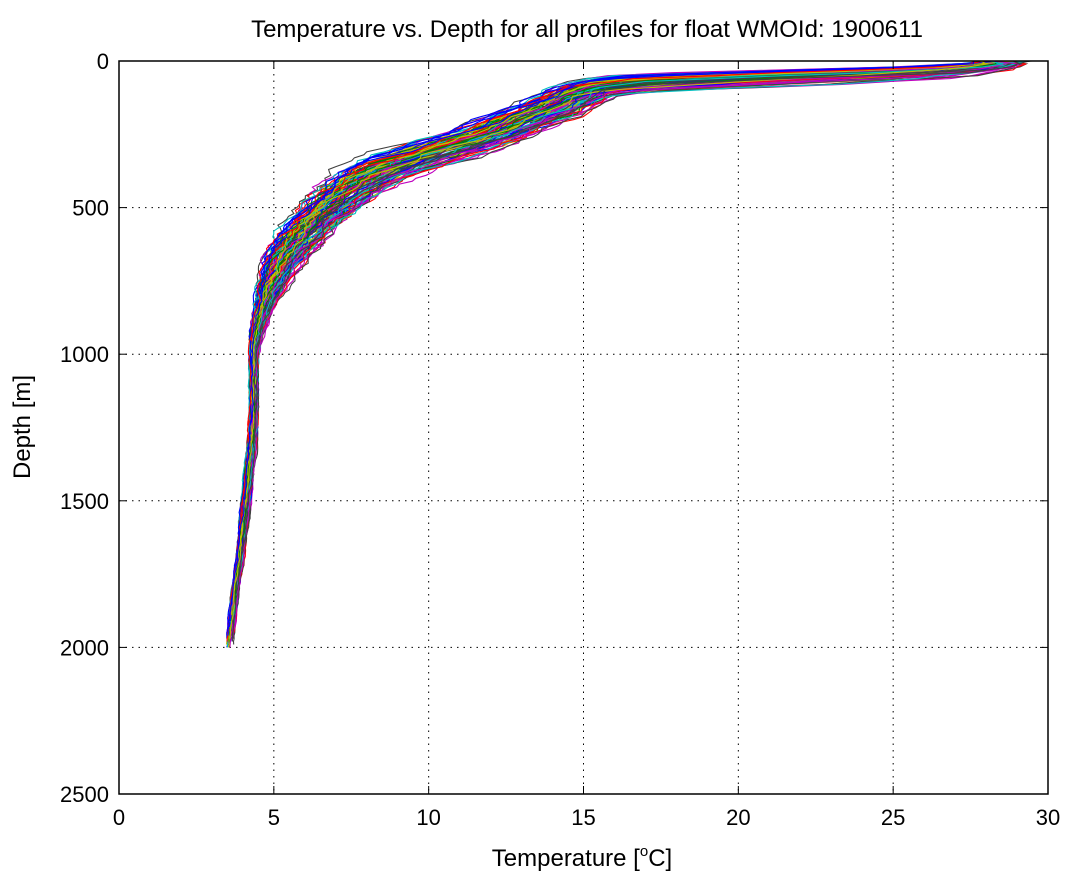  I want to click on y-tick-label: 0, so click(103, 61).